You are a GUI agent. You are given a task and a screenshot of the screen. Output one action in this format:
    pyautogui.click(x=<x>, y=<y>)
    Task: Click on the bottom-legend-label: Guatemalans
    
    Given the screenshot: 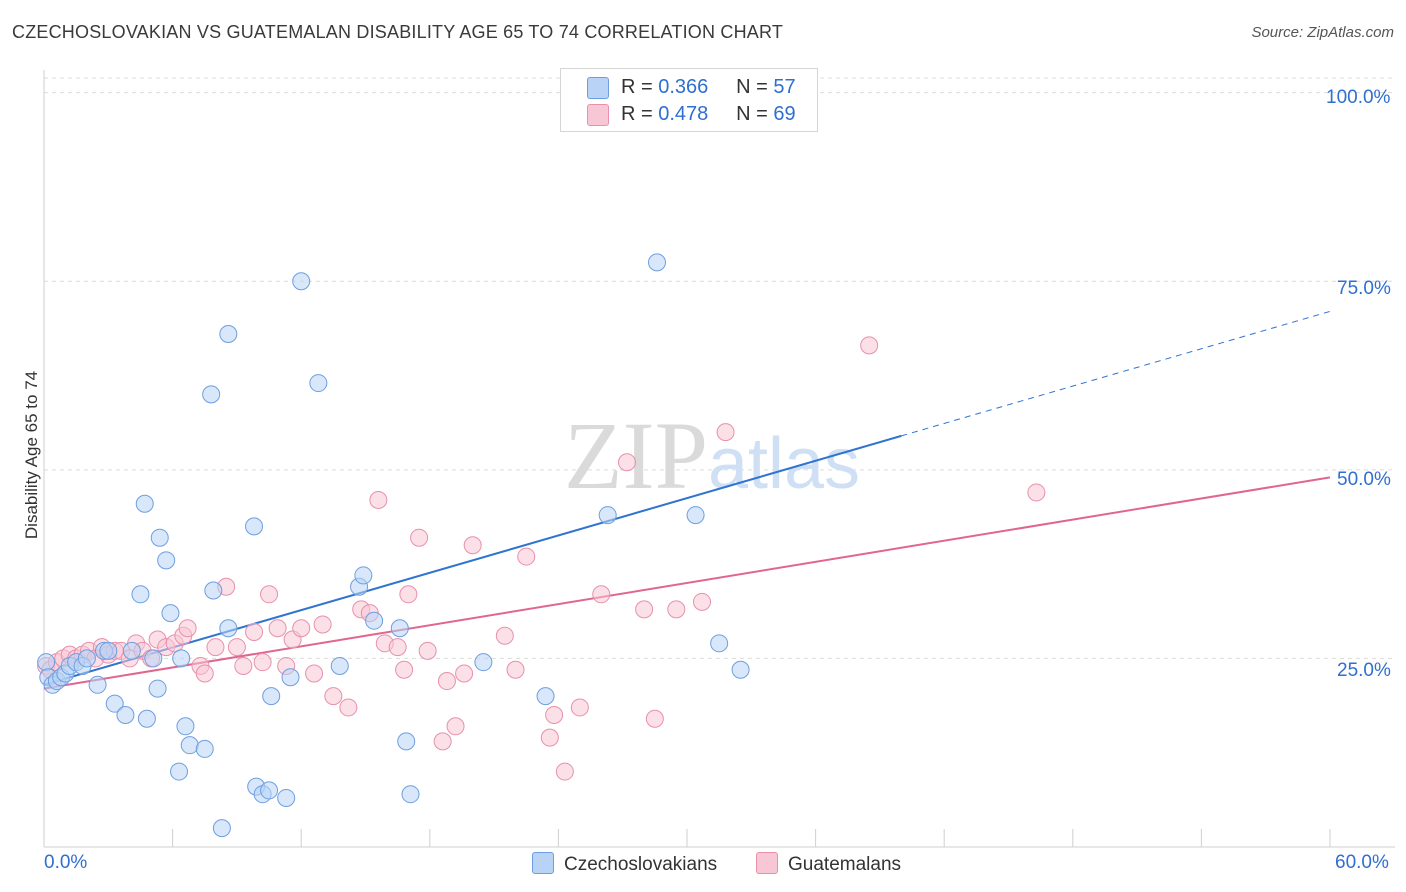 What is the action you would take?
    pyautogui.click(x=845, y=864)
    